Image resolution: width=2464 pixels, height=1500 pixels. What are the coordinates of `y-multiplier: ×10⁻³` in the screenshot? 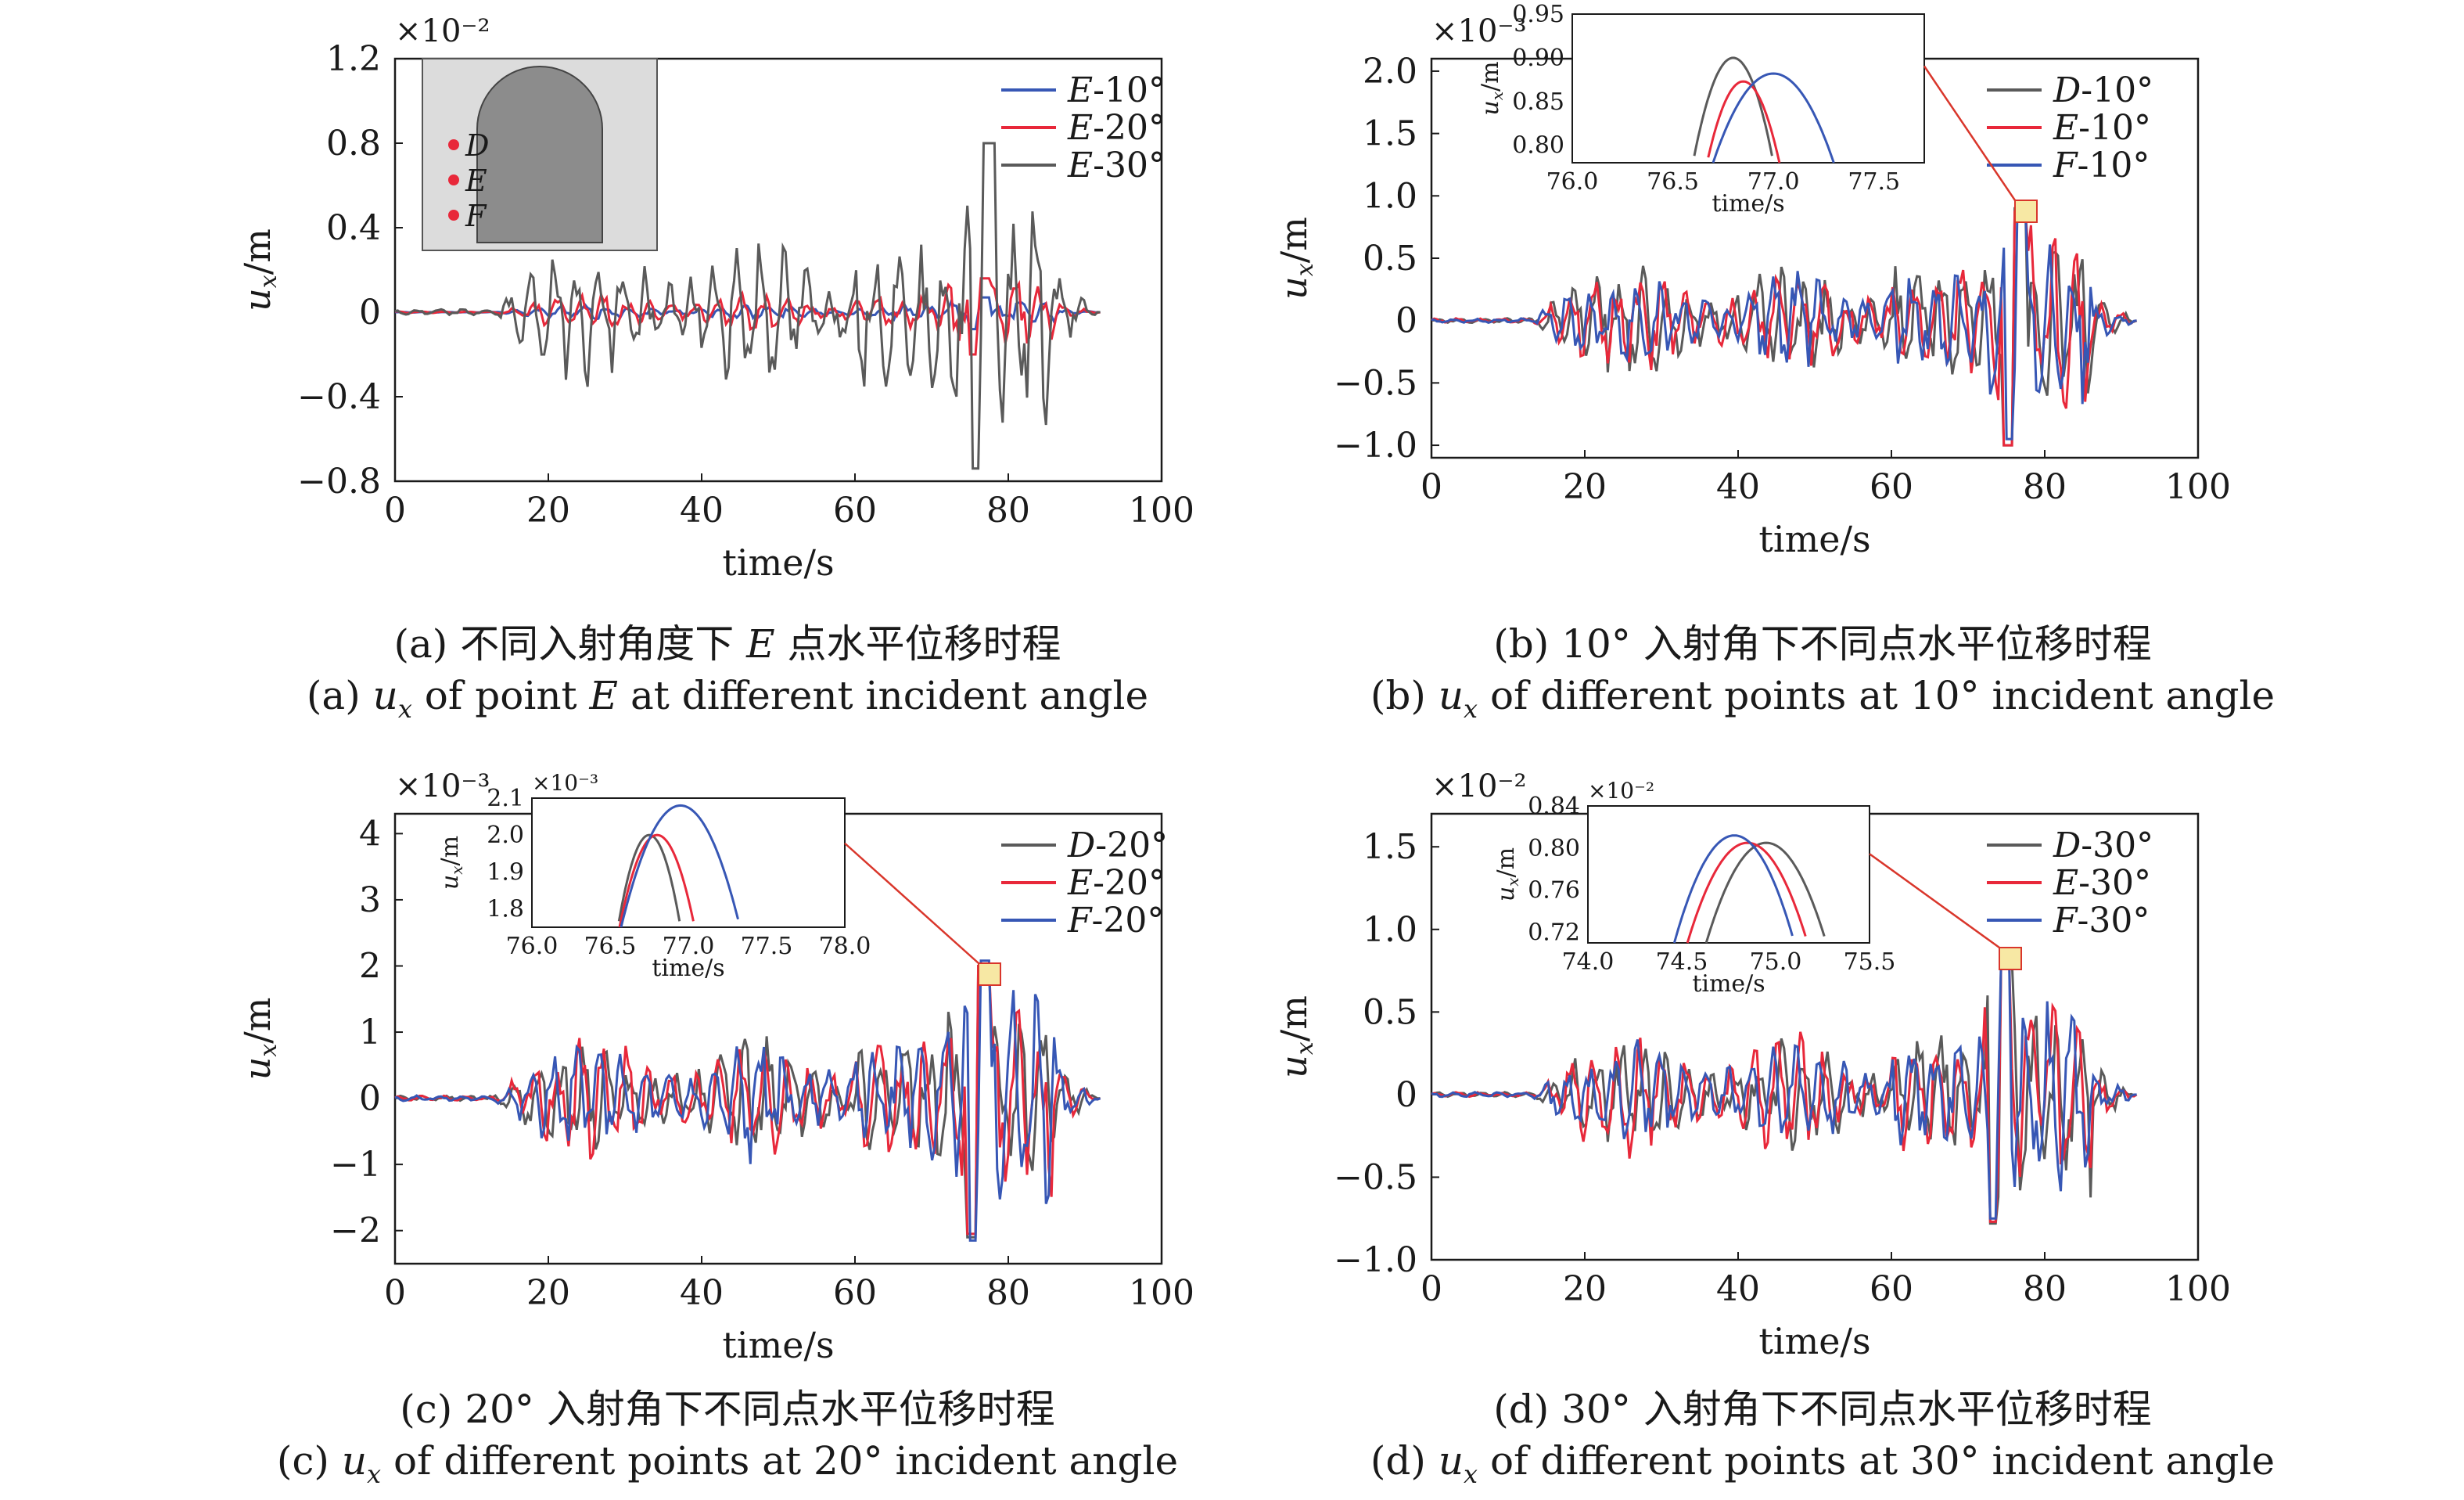 It's located at (1479, 31).